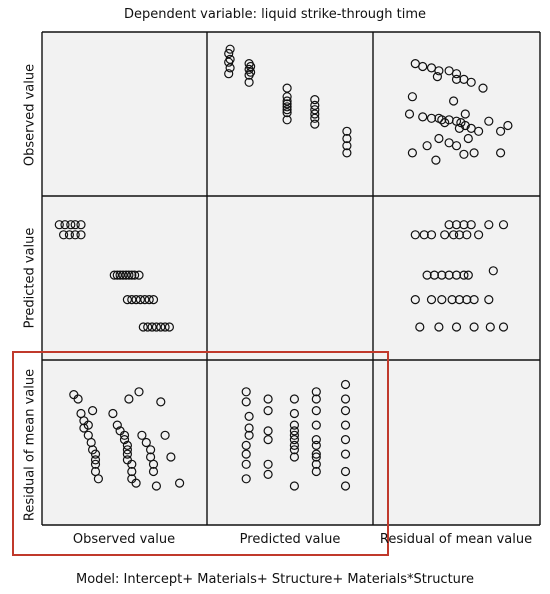 Image resolution: width=550 pixels, height=594 pixels. Describe the element at coordinates (30, 115) in the screenshot. I see `row-label-observed: Observed value` at that location.